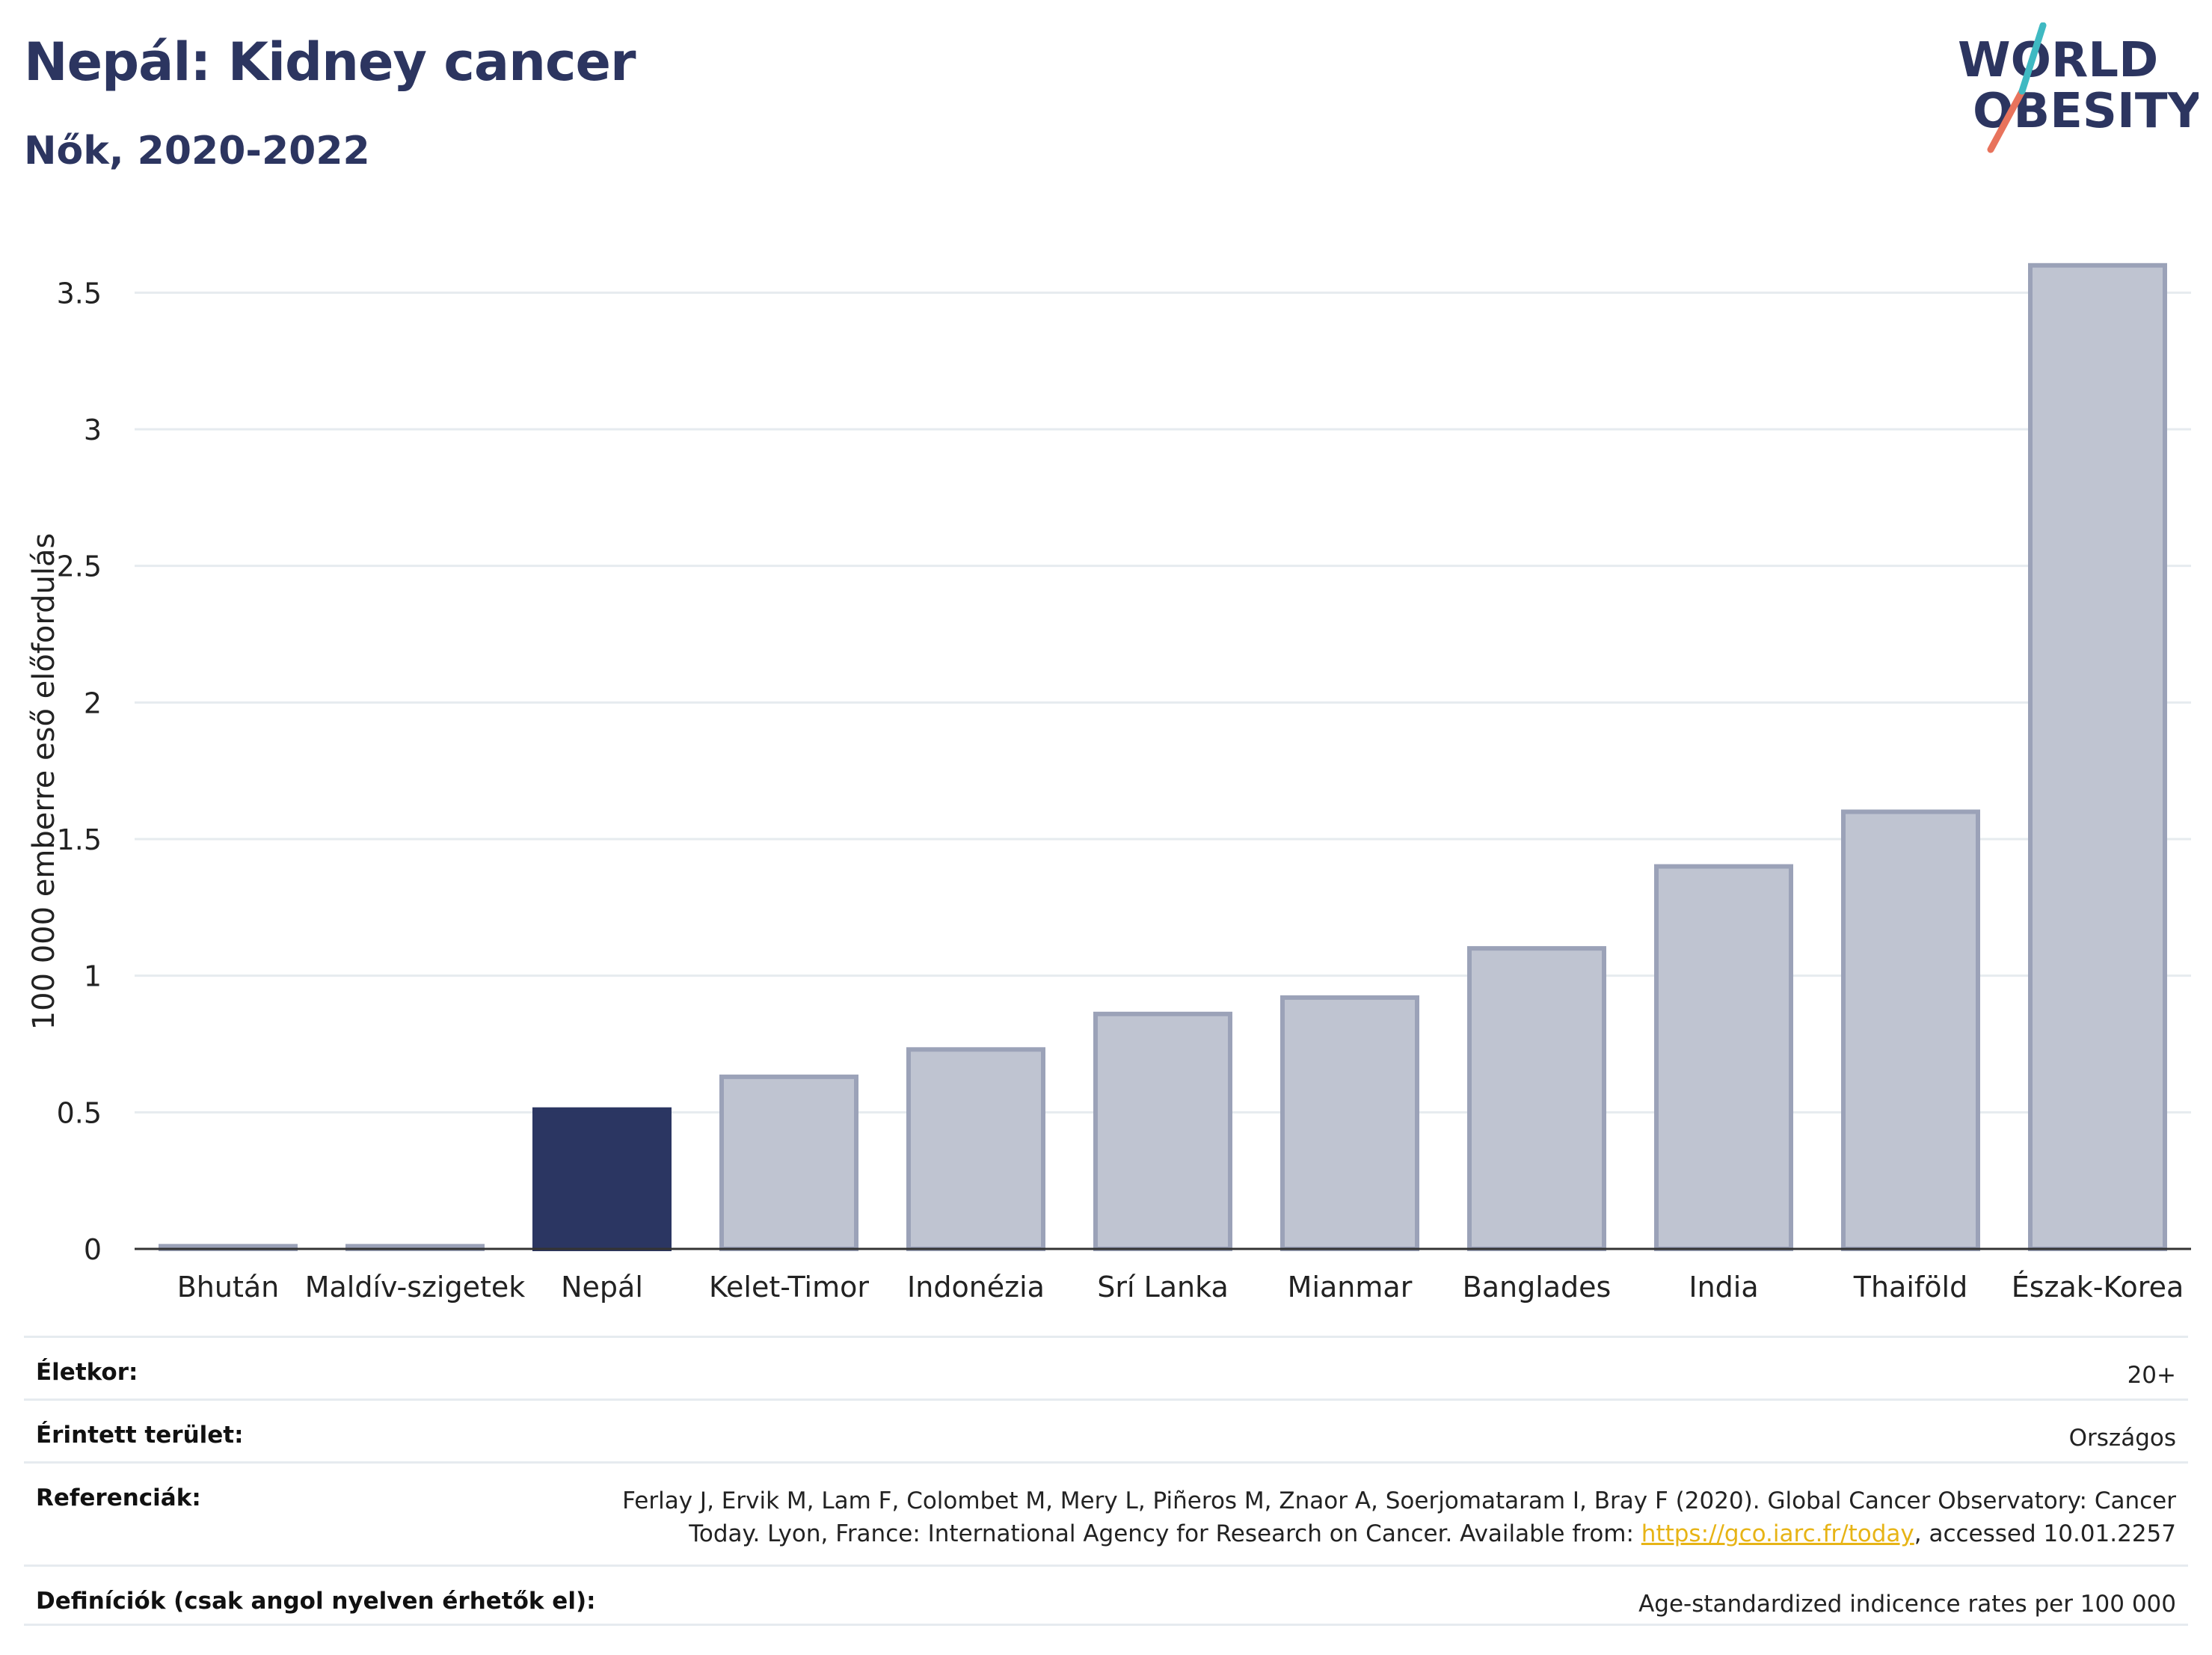 The width and height of the screenshot is (2212, 1655). I want to click on references-label: Referenciák:, so click(118, 1497).